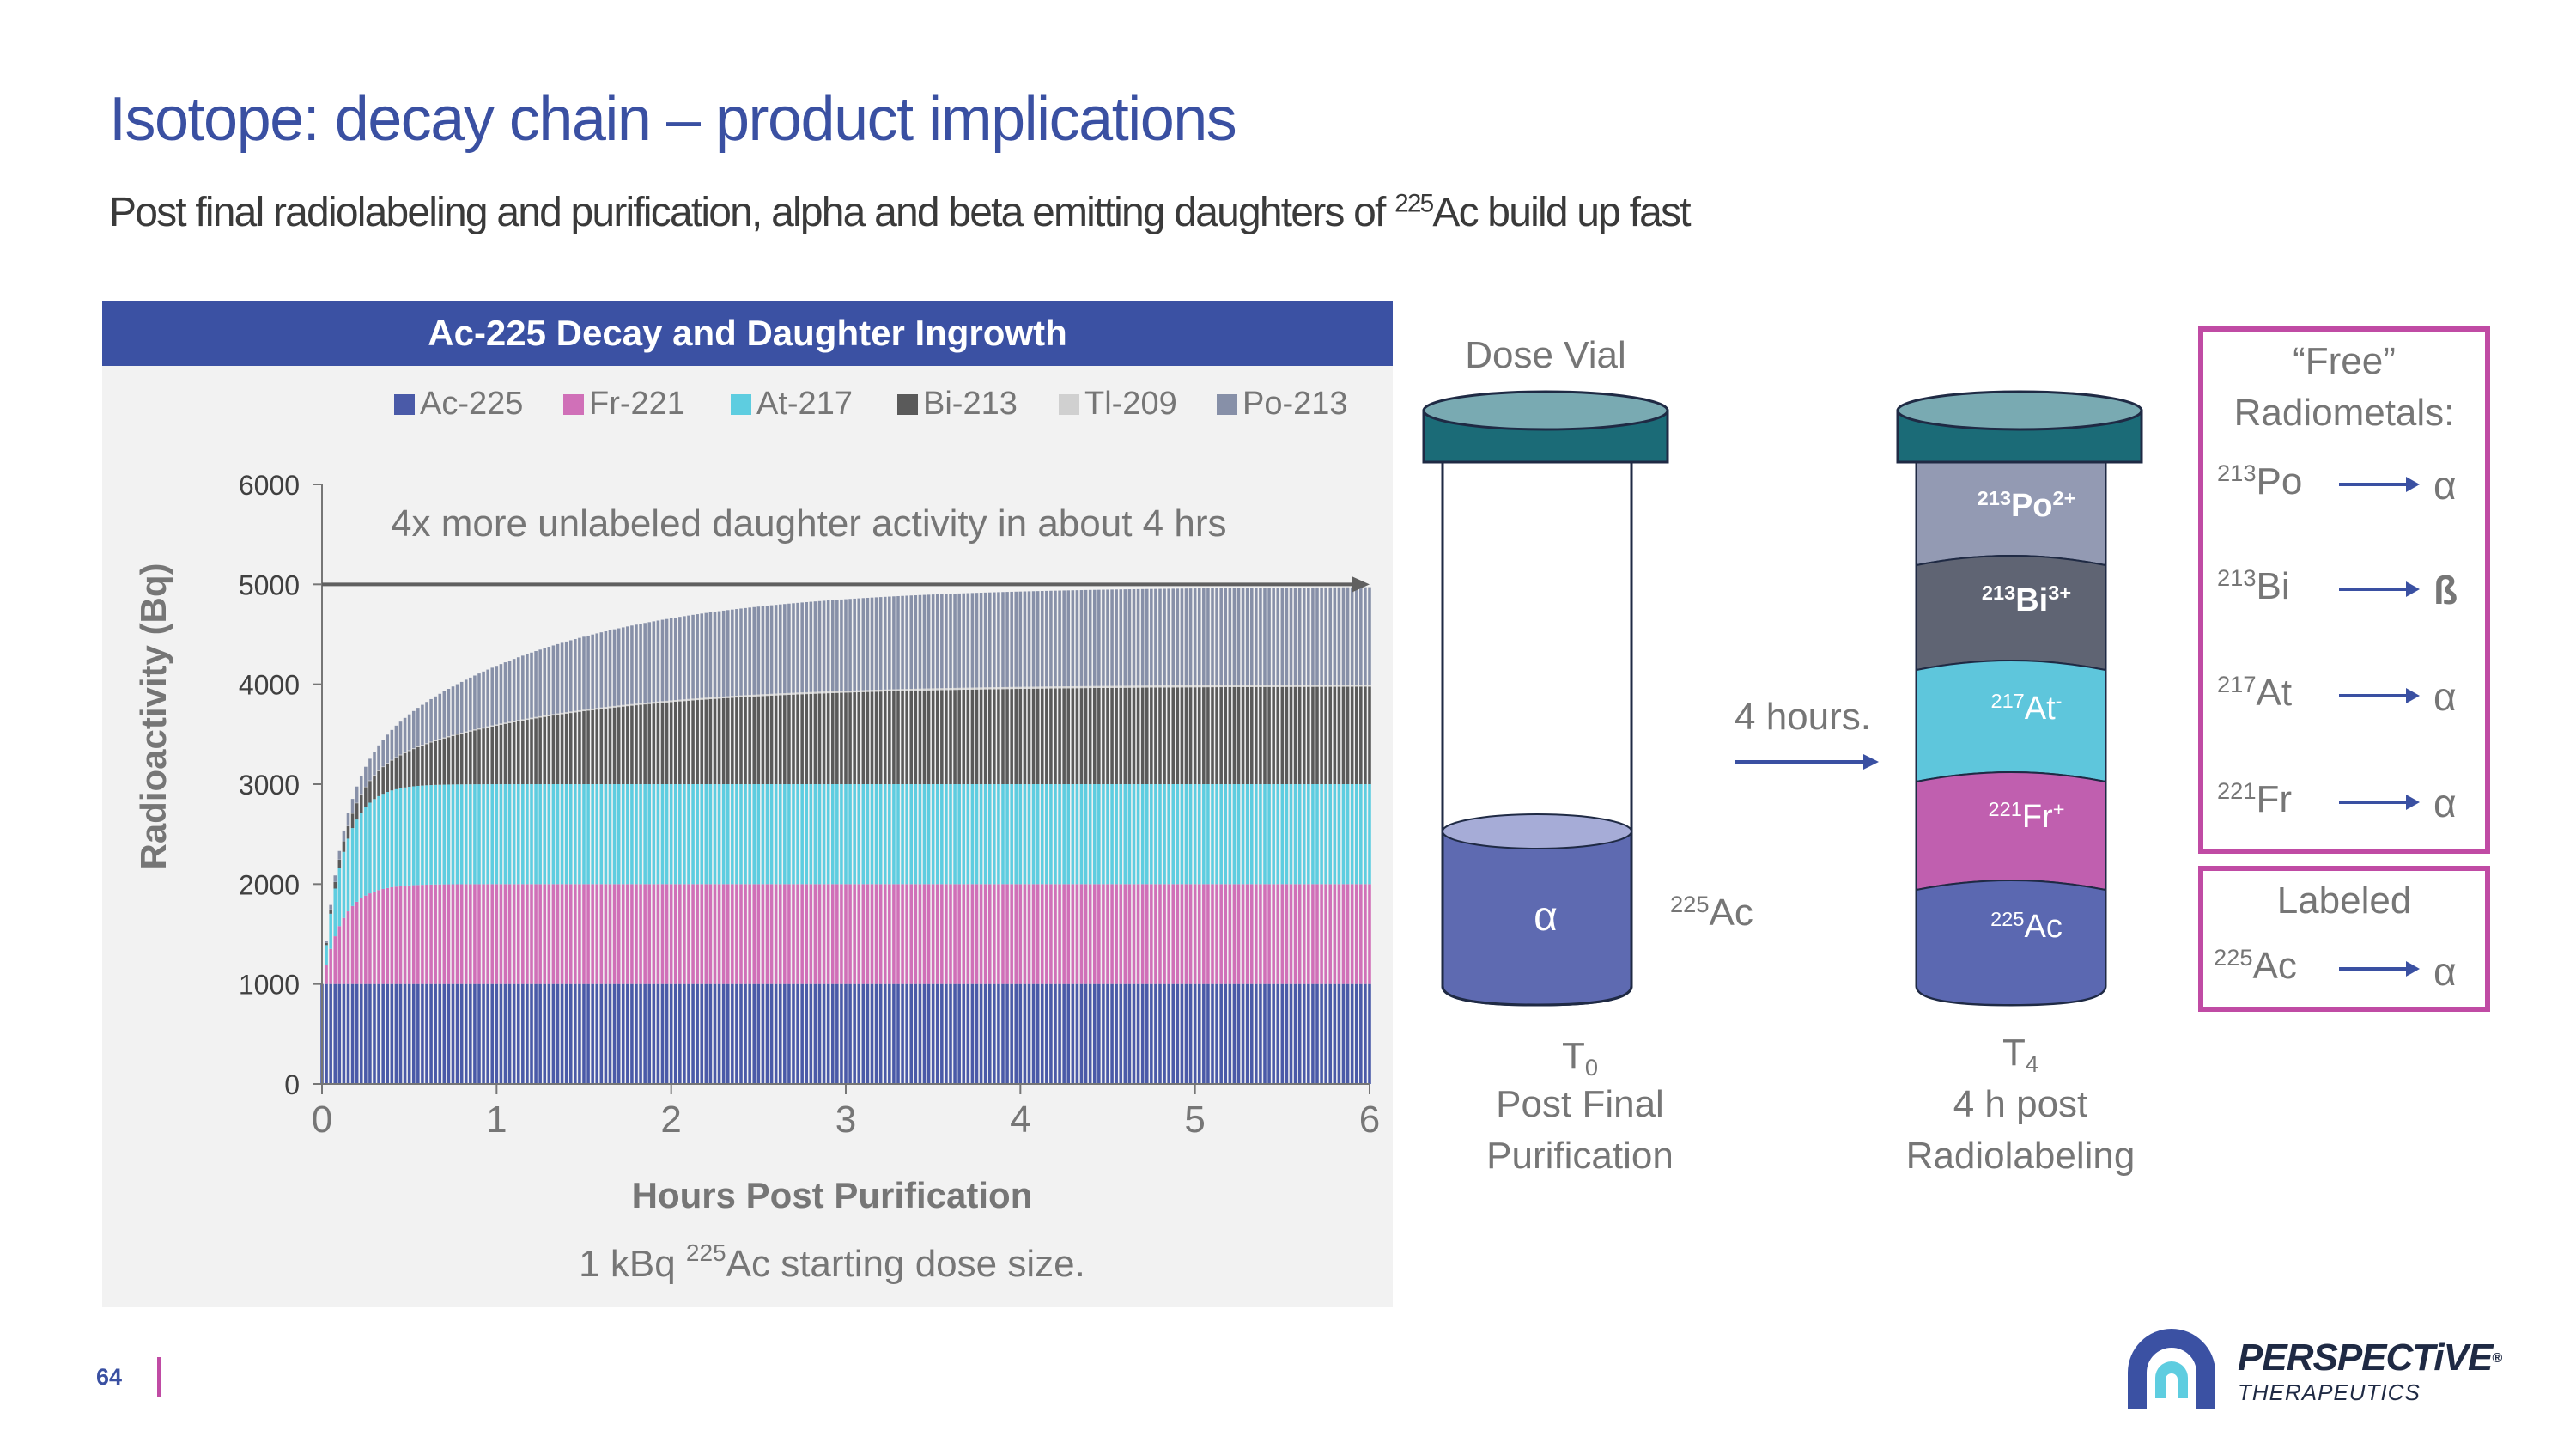 This screenshot has width=2576, height=1449. Describe the element at coordinates (2014, 1053) in the screenshot. I see `t4-letter: T` at that location.